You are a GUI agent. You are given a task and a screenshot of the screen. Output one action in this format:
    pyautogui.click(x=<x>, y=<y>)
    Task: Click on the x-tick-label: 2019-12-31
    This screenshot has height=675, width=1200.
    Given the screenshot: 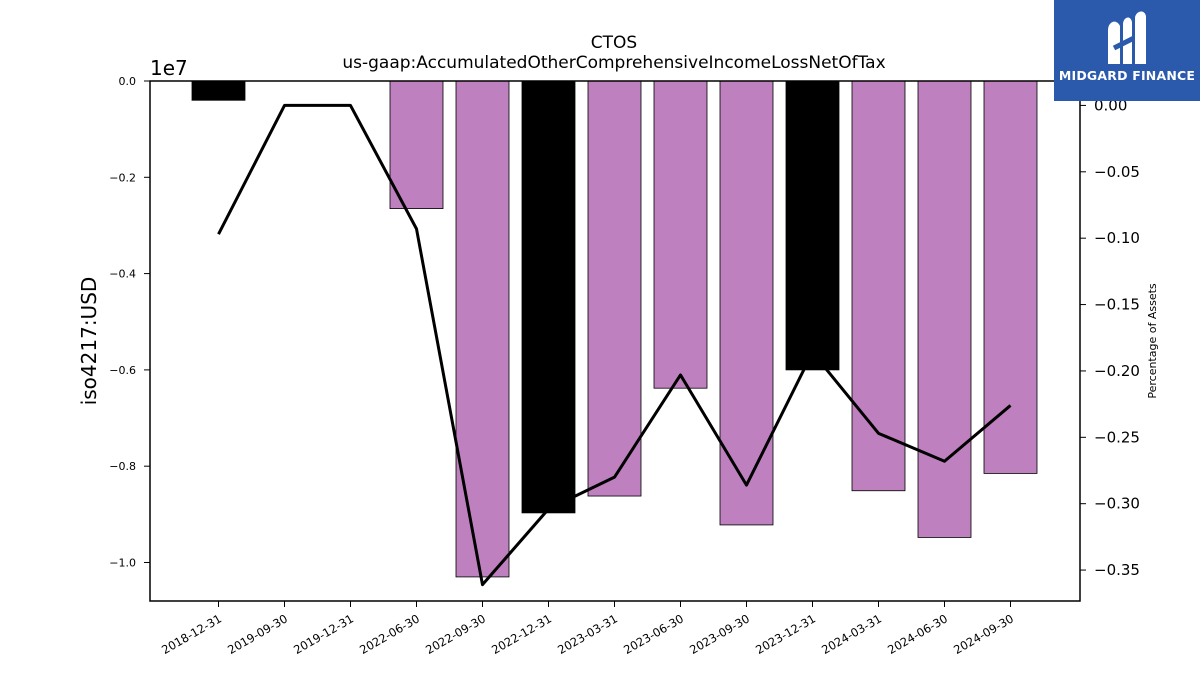 What is the action you would take?
    pyautogui.click(x=323, y=634)
    